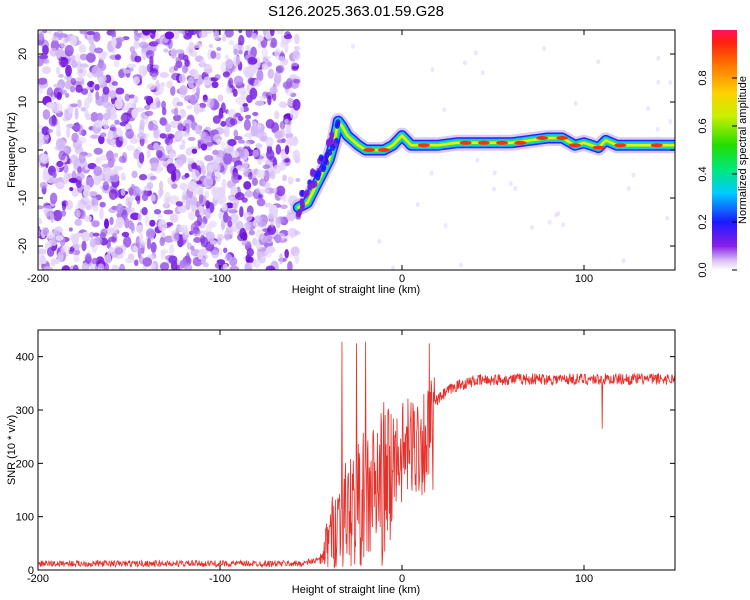 Image resolution: width=750 pixels, height=600 pixels. What do you see at coordinates (724, 150) in the screenshot?
I see `colorbar-gradient` at bounding box center [724, 150].